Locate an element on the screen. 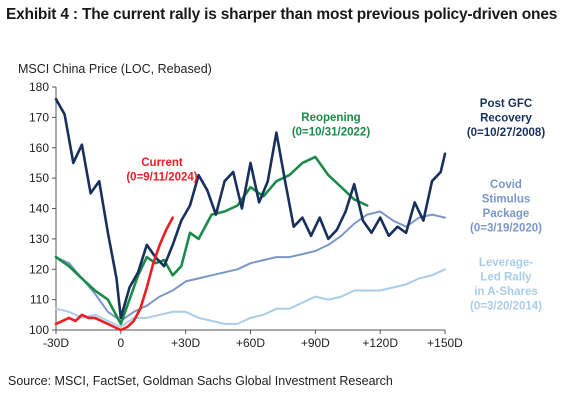  y-tick-label: 120 is located at coordinates (39, 269).